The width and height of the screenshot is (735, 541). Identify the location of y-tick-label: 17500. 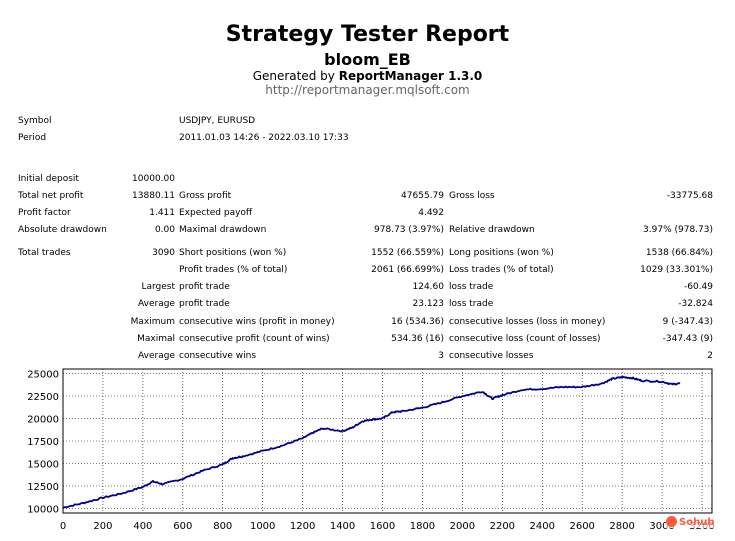
(43, 442).